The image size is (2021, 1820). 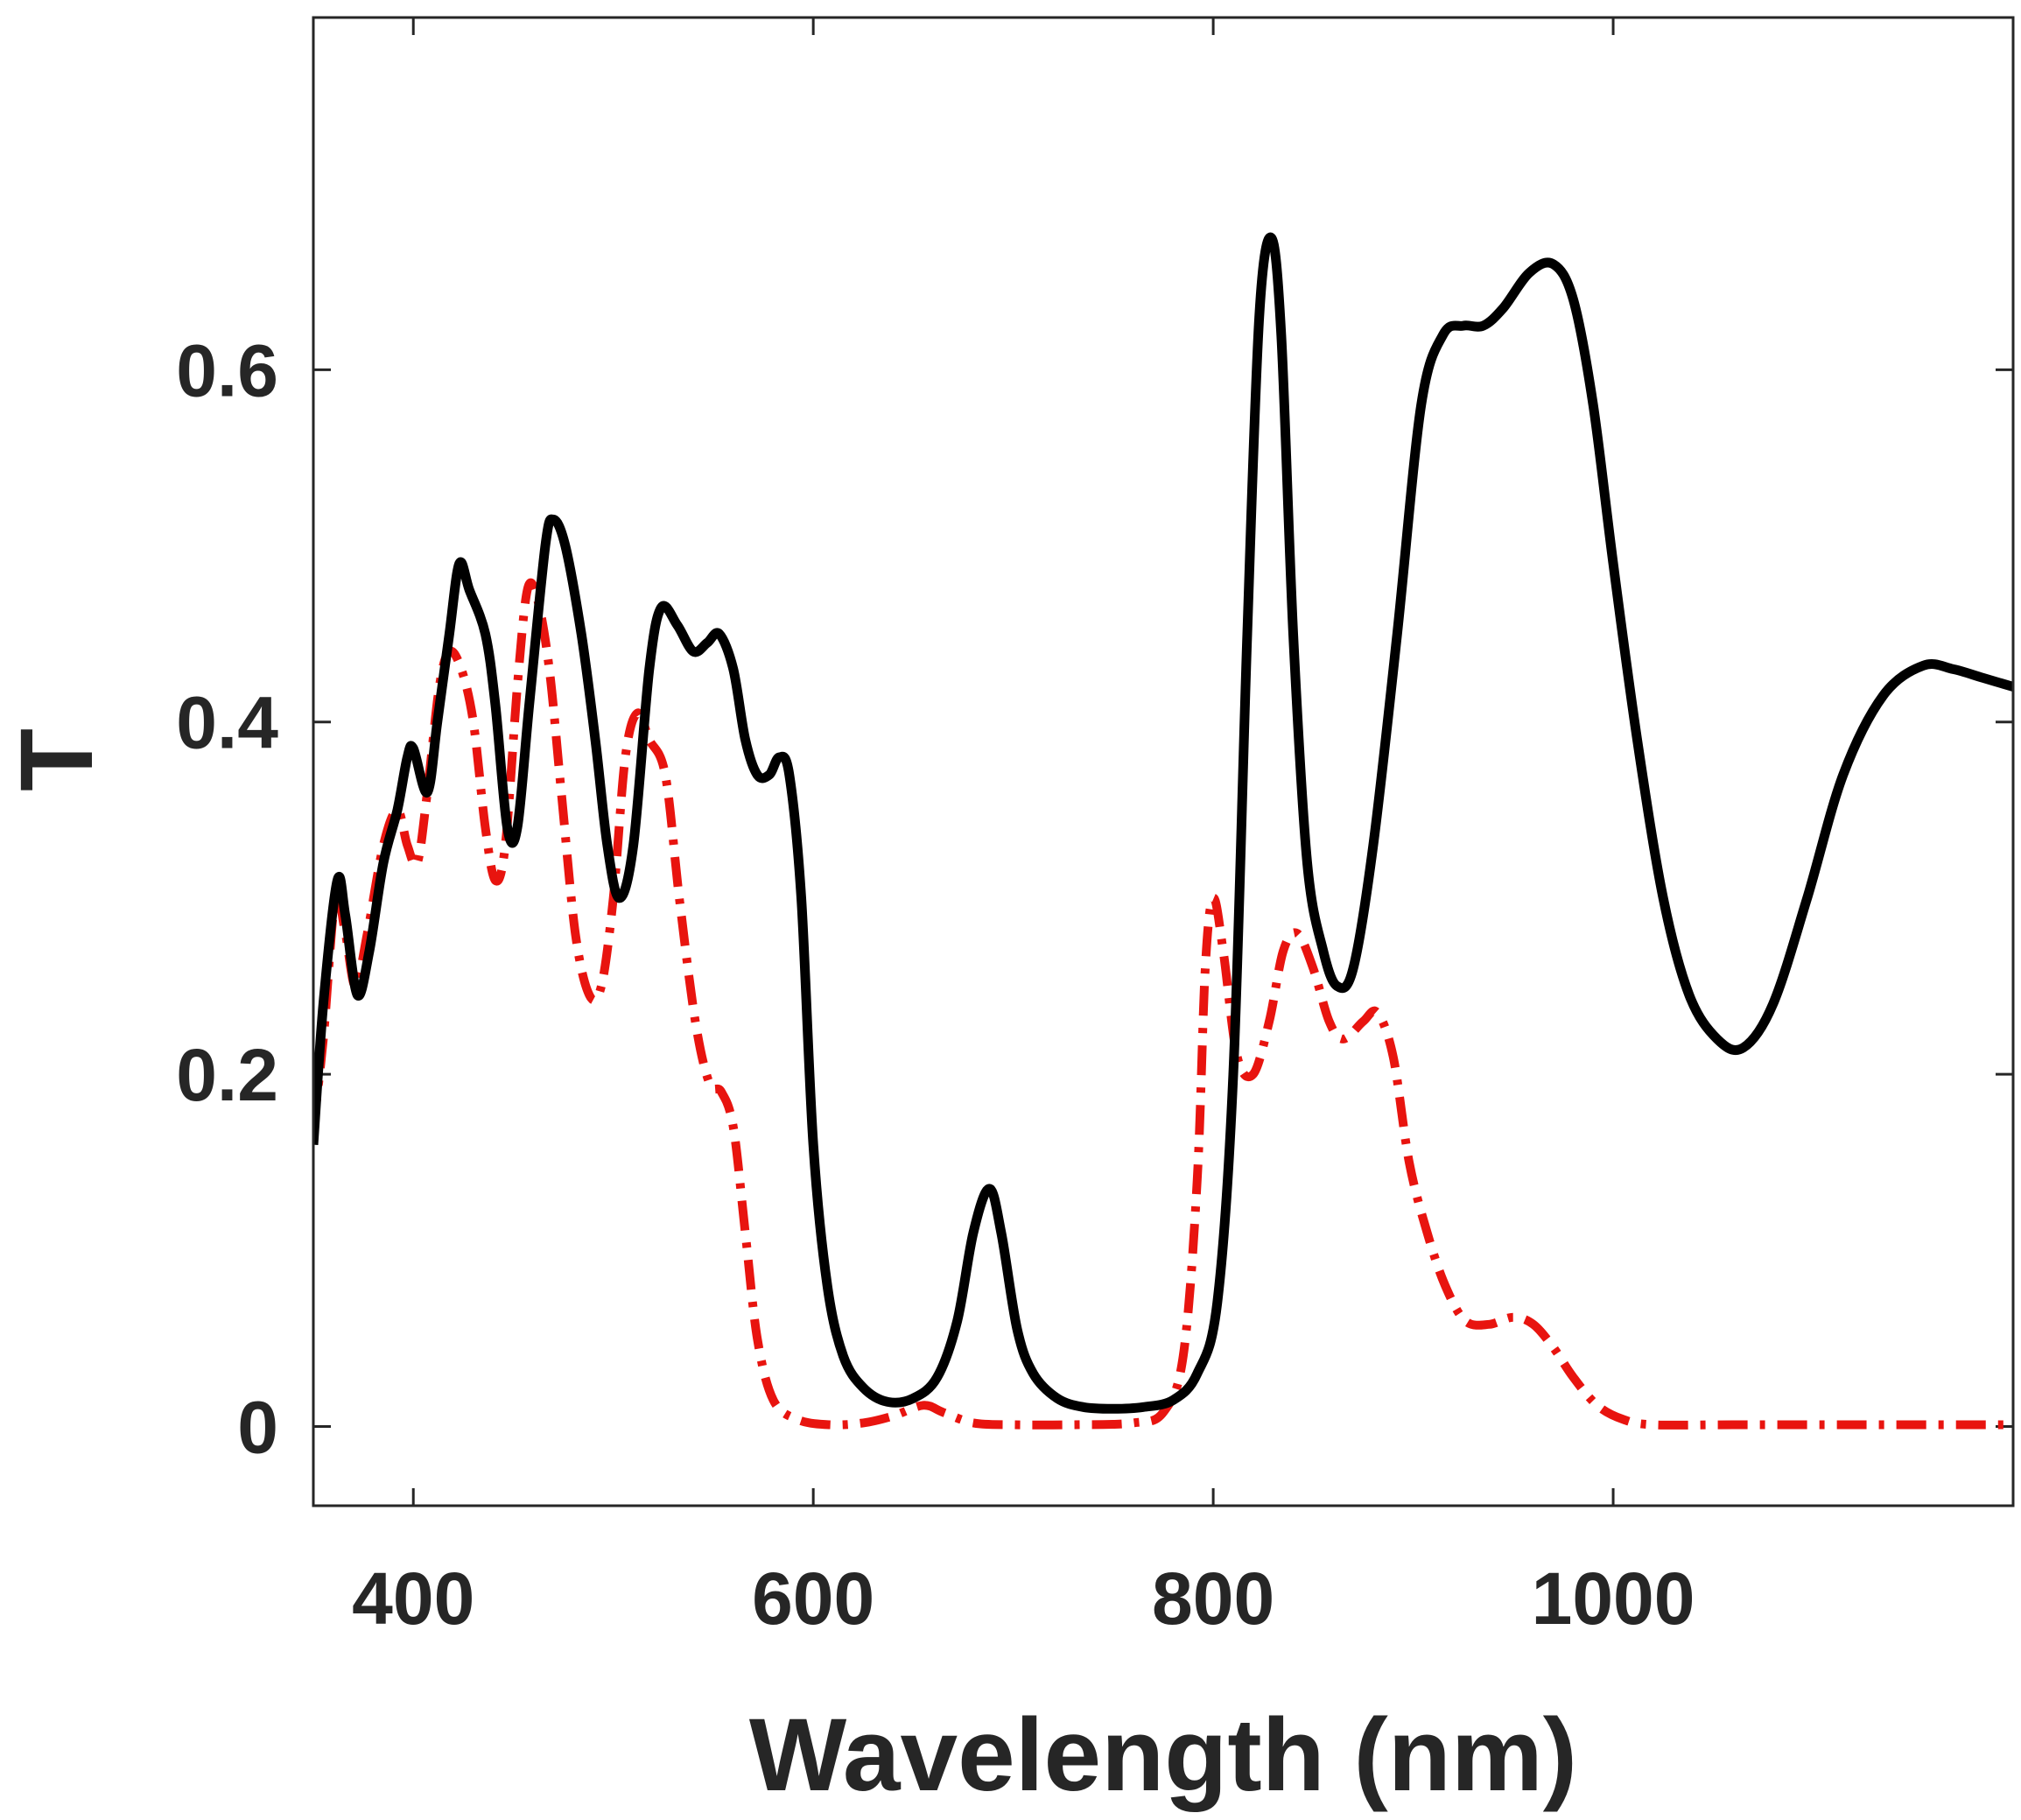 What do you see at coordinates (227, 723) in the screenshot?
I see `y-tick-label: 0.4` at bounding box center [227, 723].